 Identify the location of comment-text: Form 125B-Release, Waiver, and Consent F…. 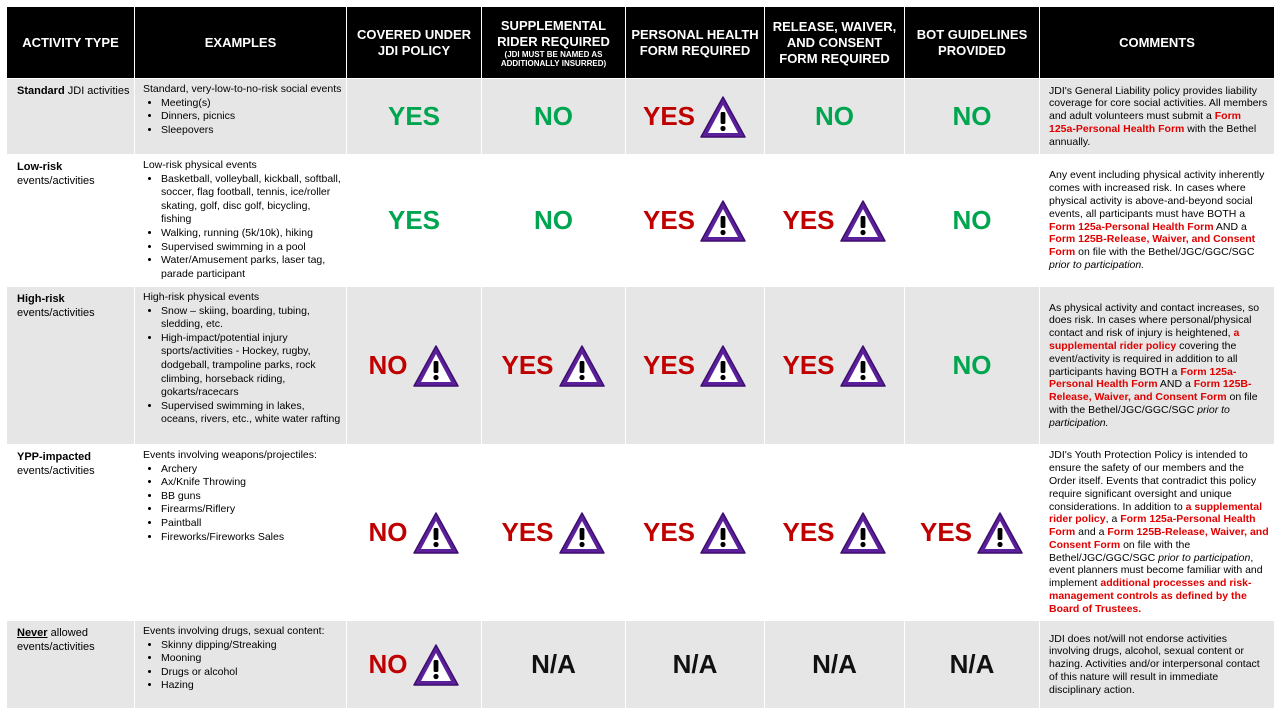
(1150, 391).